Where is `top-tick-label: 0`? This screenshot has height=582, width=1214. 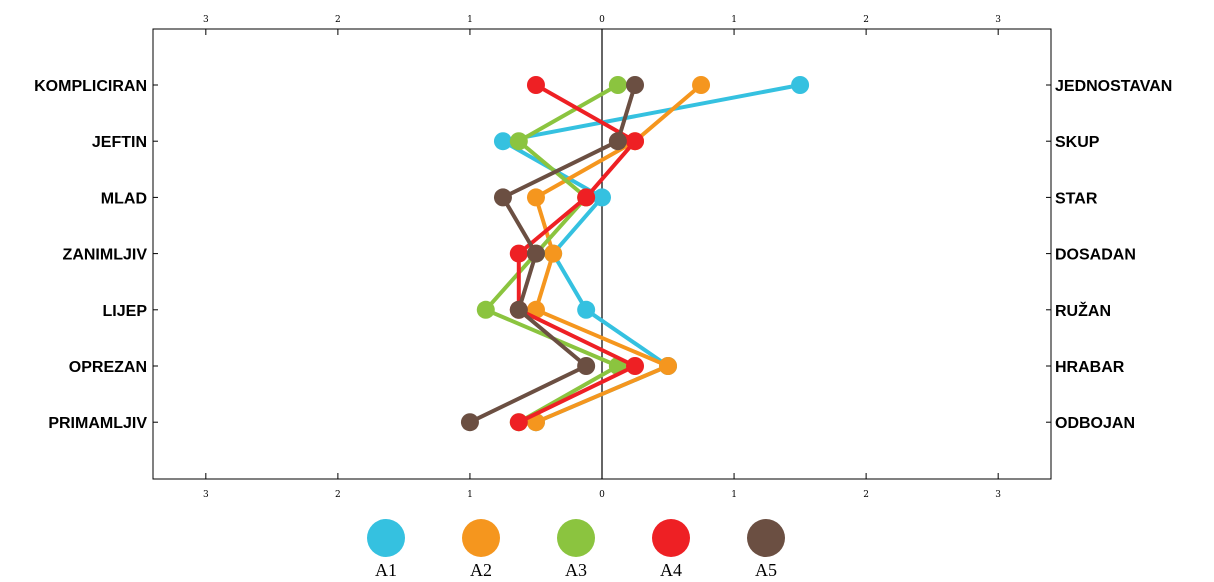 top-tick-label: 0 is located at coordinates (602, 20).